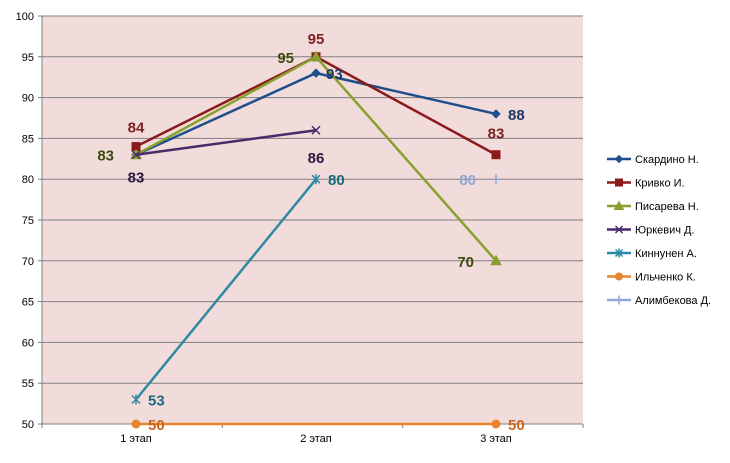 Image resolution: width=730 pixels, height=463 pixels. Describe the element at coordinates (25, 17) in the screenshot. I see `y-tick-label: 100` at that location.